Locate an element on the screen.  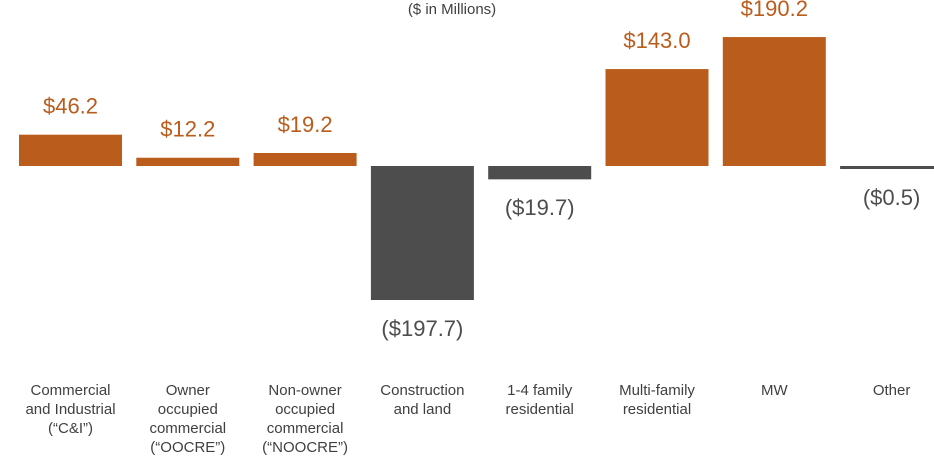
value-label: $12.2 is located at coordinates (187, 129).